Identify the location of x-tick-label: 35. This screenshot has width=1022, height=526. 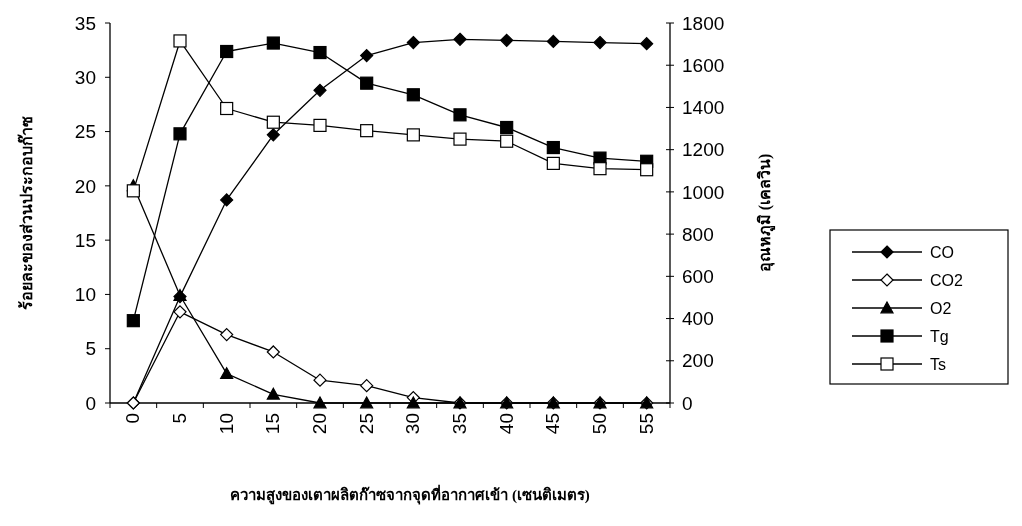
(459, 424).